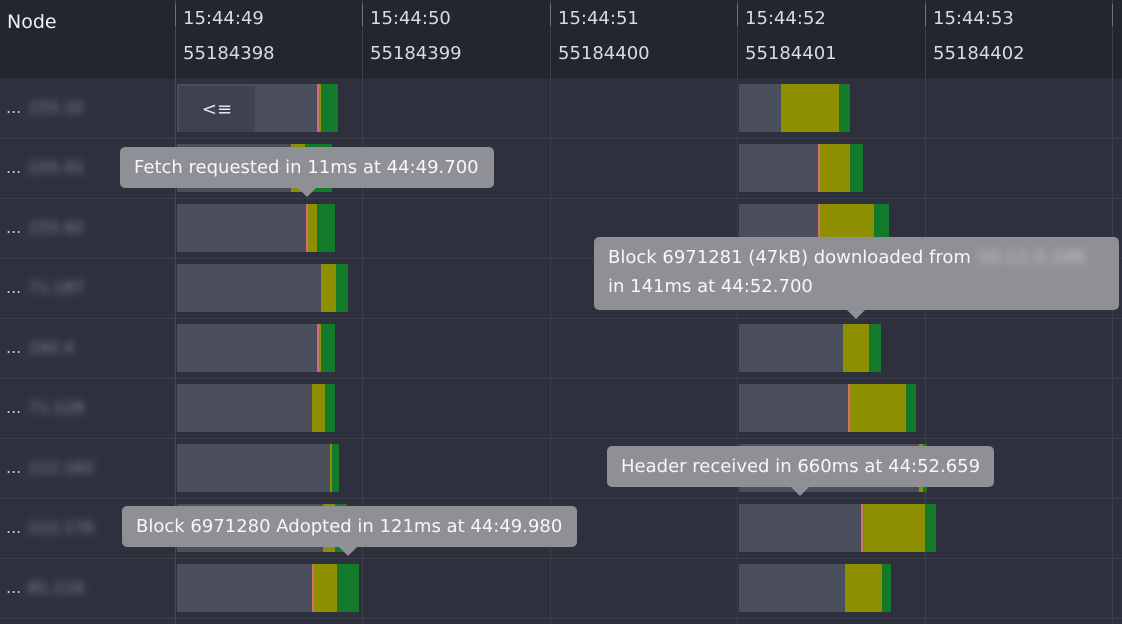 This screenshot has height=624, width=1122. Describe the element at coordinates (45, 107) in the screenshot. I see `node-label: ... .155.32` at that location.